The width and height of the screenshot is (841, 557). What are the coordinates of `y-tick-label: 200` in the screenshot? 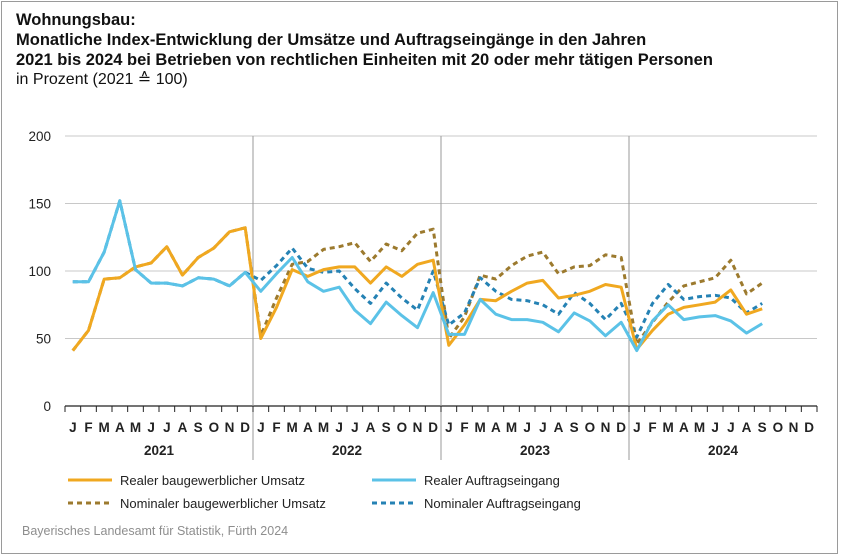 It's located at (39, 136).